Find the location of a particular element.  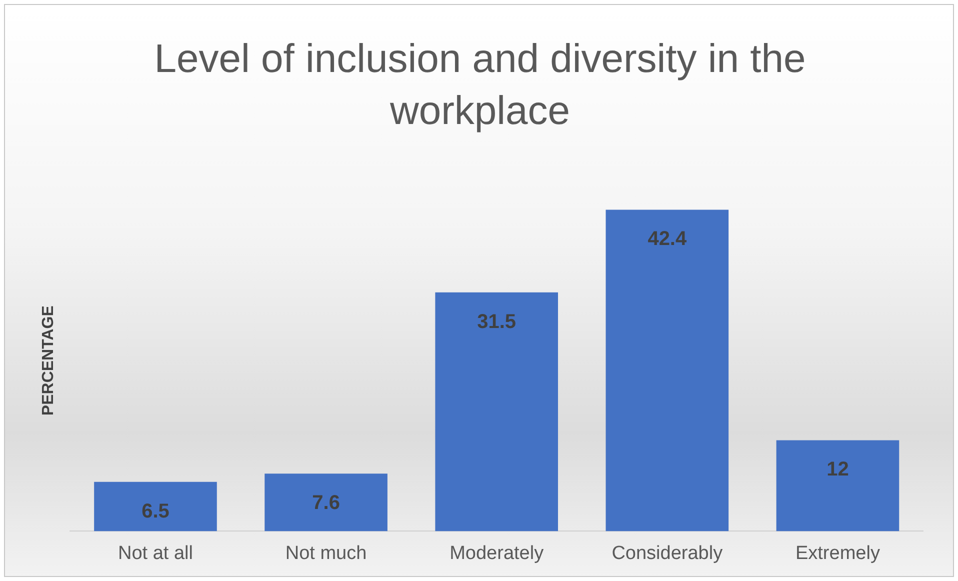

data-label: 31.5 is located at coordinates (496, 321).